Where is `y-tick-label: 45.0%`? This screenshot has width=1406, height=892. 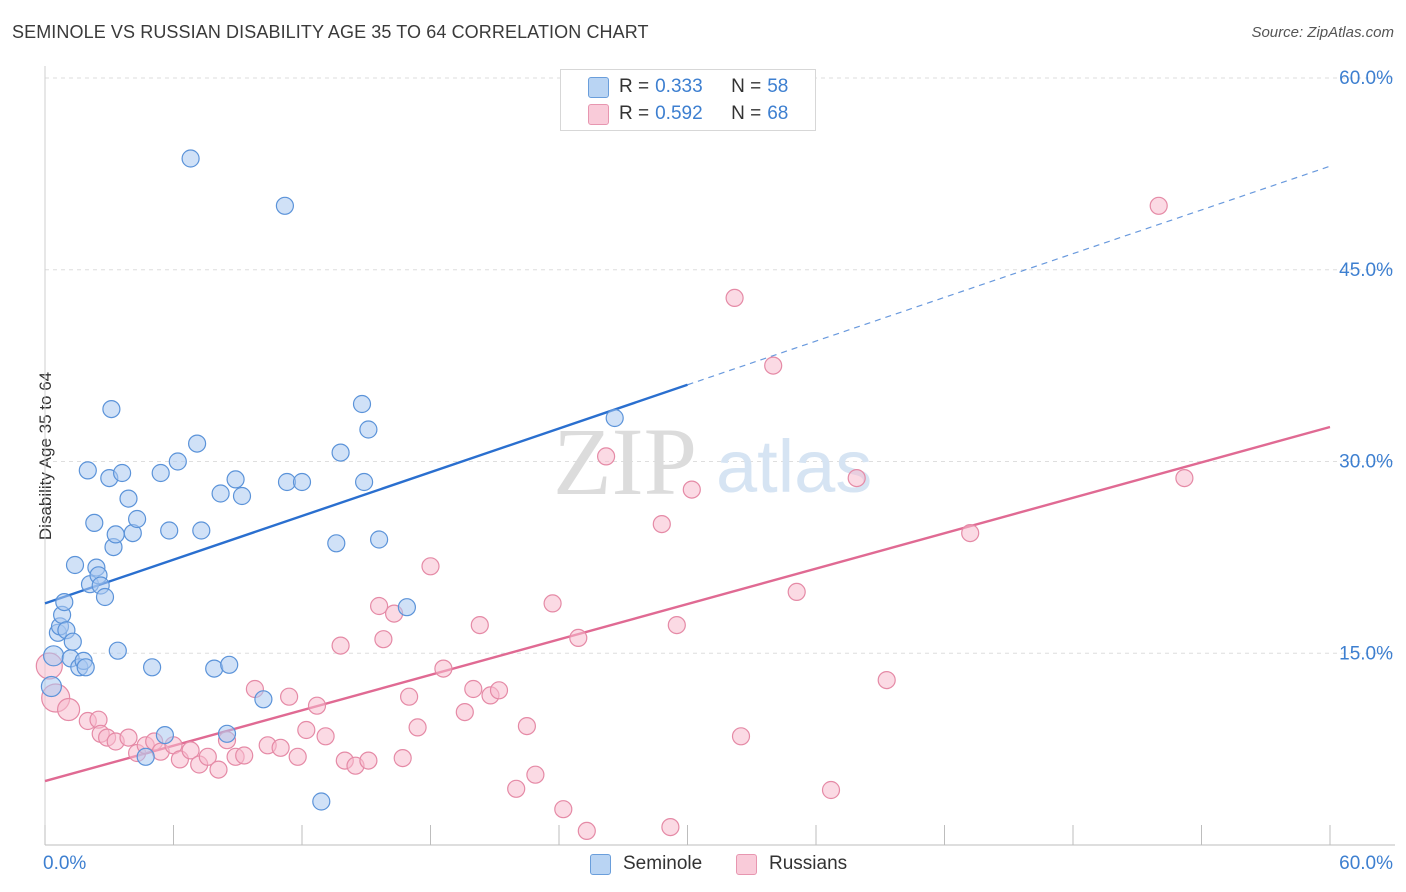
y-tick-label: 45.0% is located at coordinates (1366, 270).